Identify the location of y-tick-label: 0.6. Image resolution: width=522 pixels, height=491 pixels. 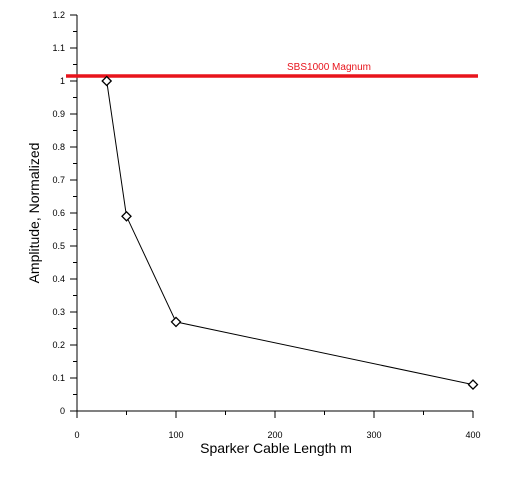
(58, 213).